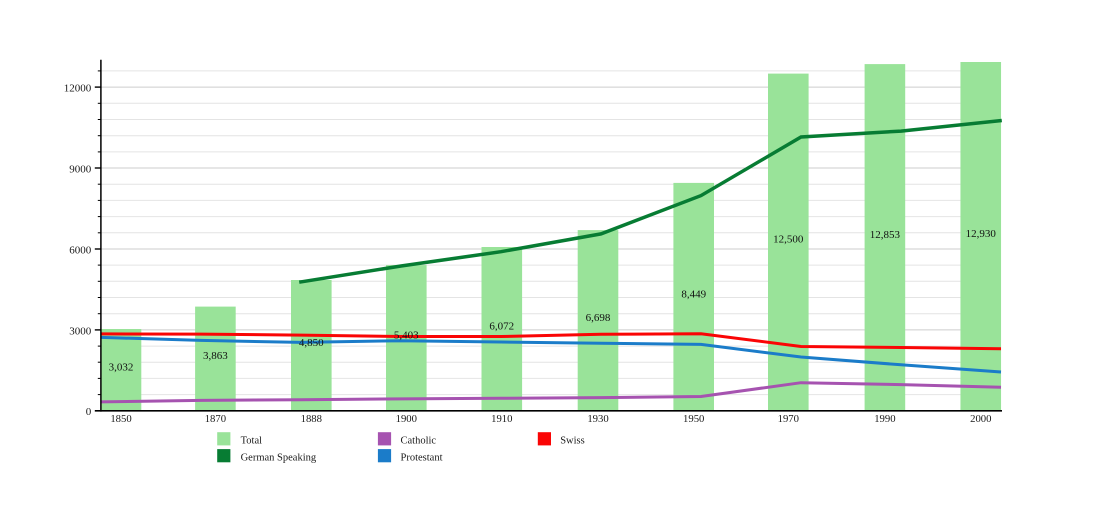  Describe the element at coordinates (252, 440) in the screenshot. I see `svg-text: Total` at that location.